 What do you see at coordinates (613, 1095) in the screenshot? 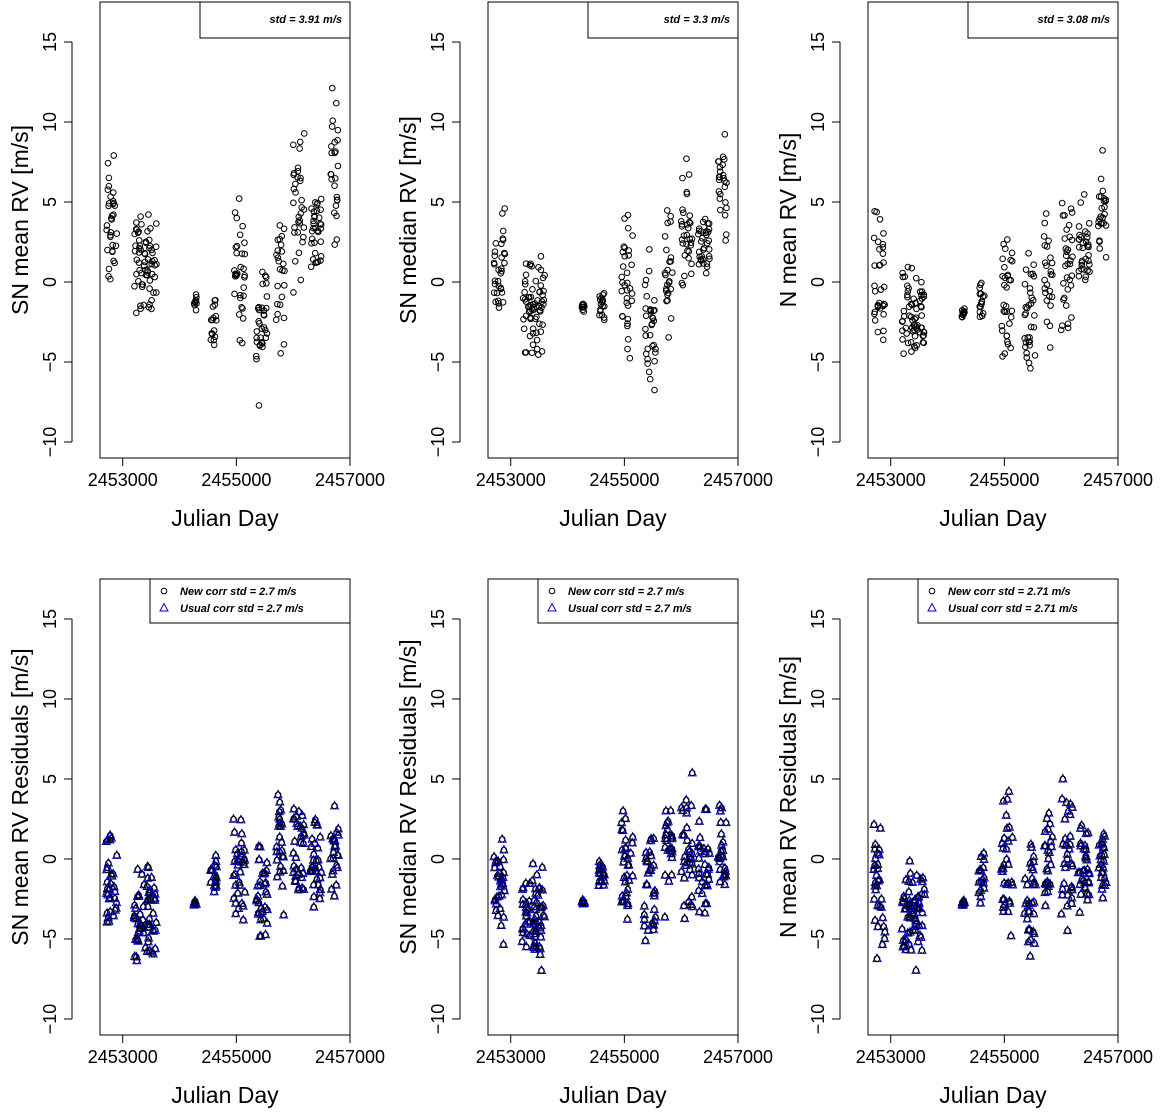
I see `x-axis-title: Julian Day` at bounding box center [613, 1095].